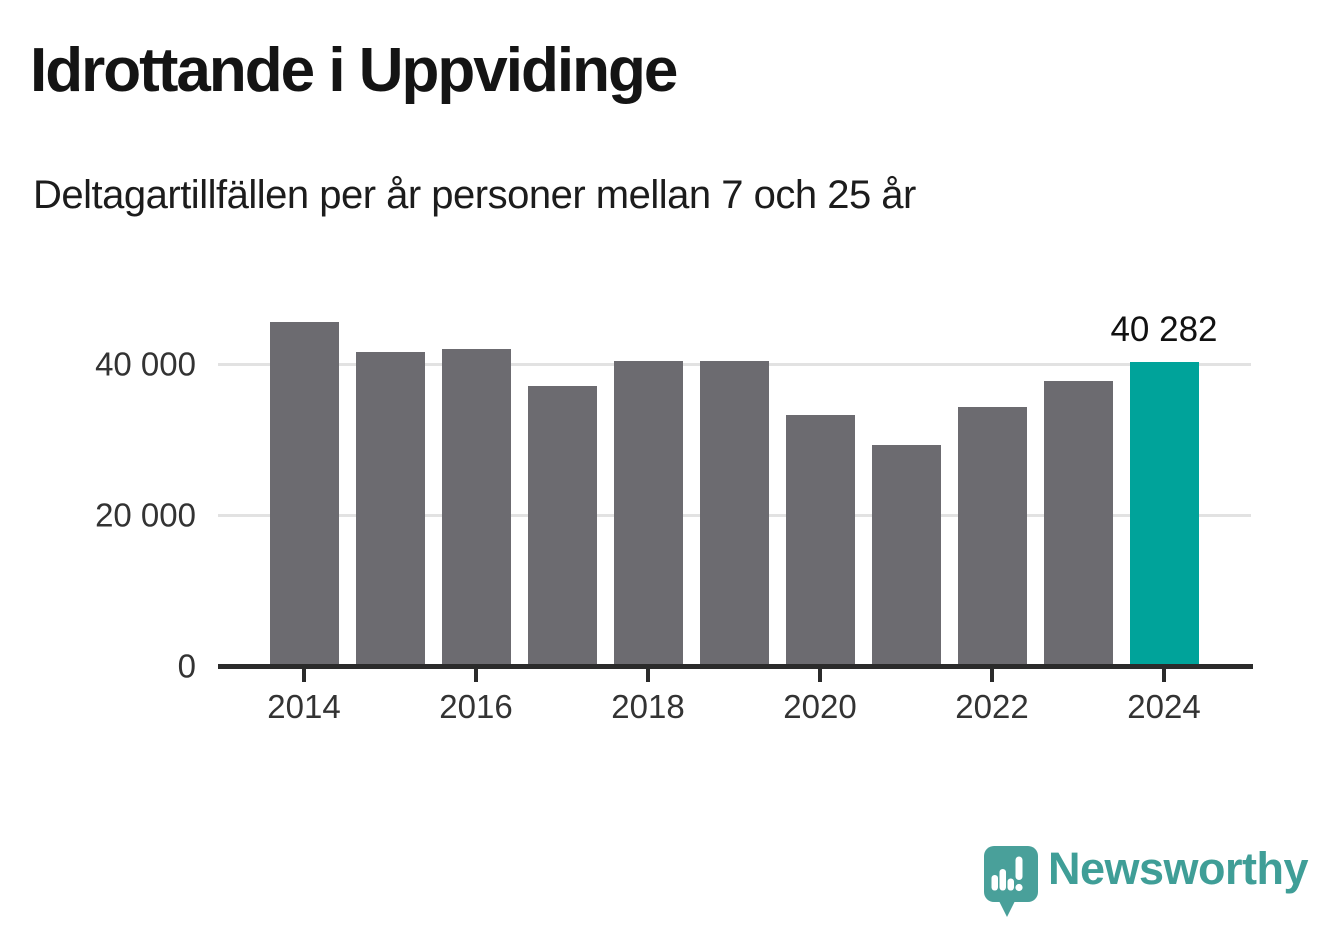  Describe the element at coordinates (1178, 868) in the screenshot. I see `newsworthy-wordmark: Newsworthy` at that location.